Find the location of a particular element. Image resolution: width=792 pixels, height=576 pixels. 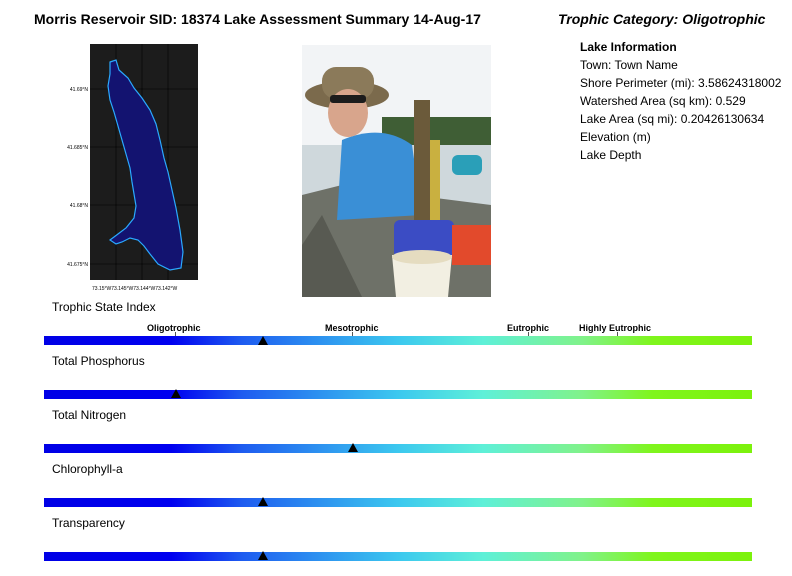

tsi-category-eutrophic: Eutrophic is located at coordinates (528, 328).